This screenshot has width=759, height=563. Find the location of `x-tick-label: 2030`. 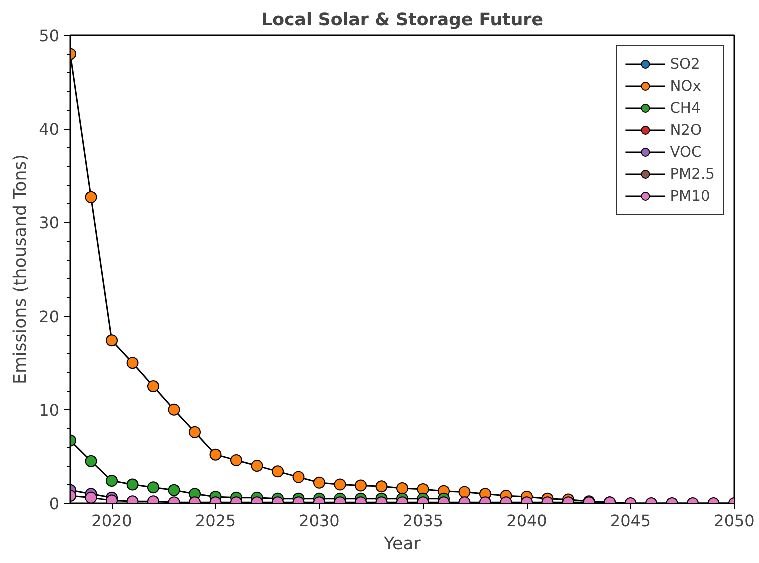

x-tick-label: 2030 is located at coordinates (319, 521).